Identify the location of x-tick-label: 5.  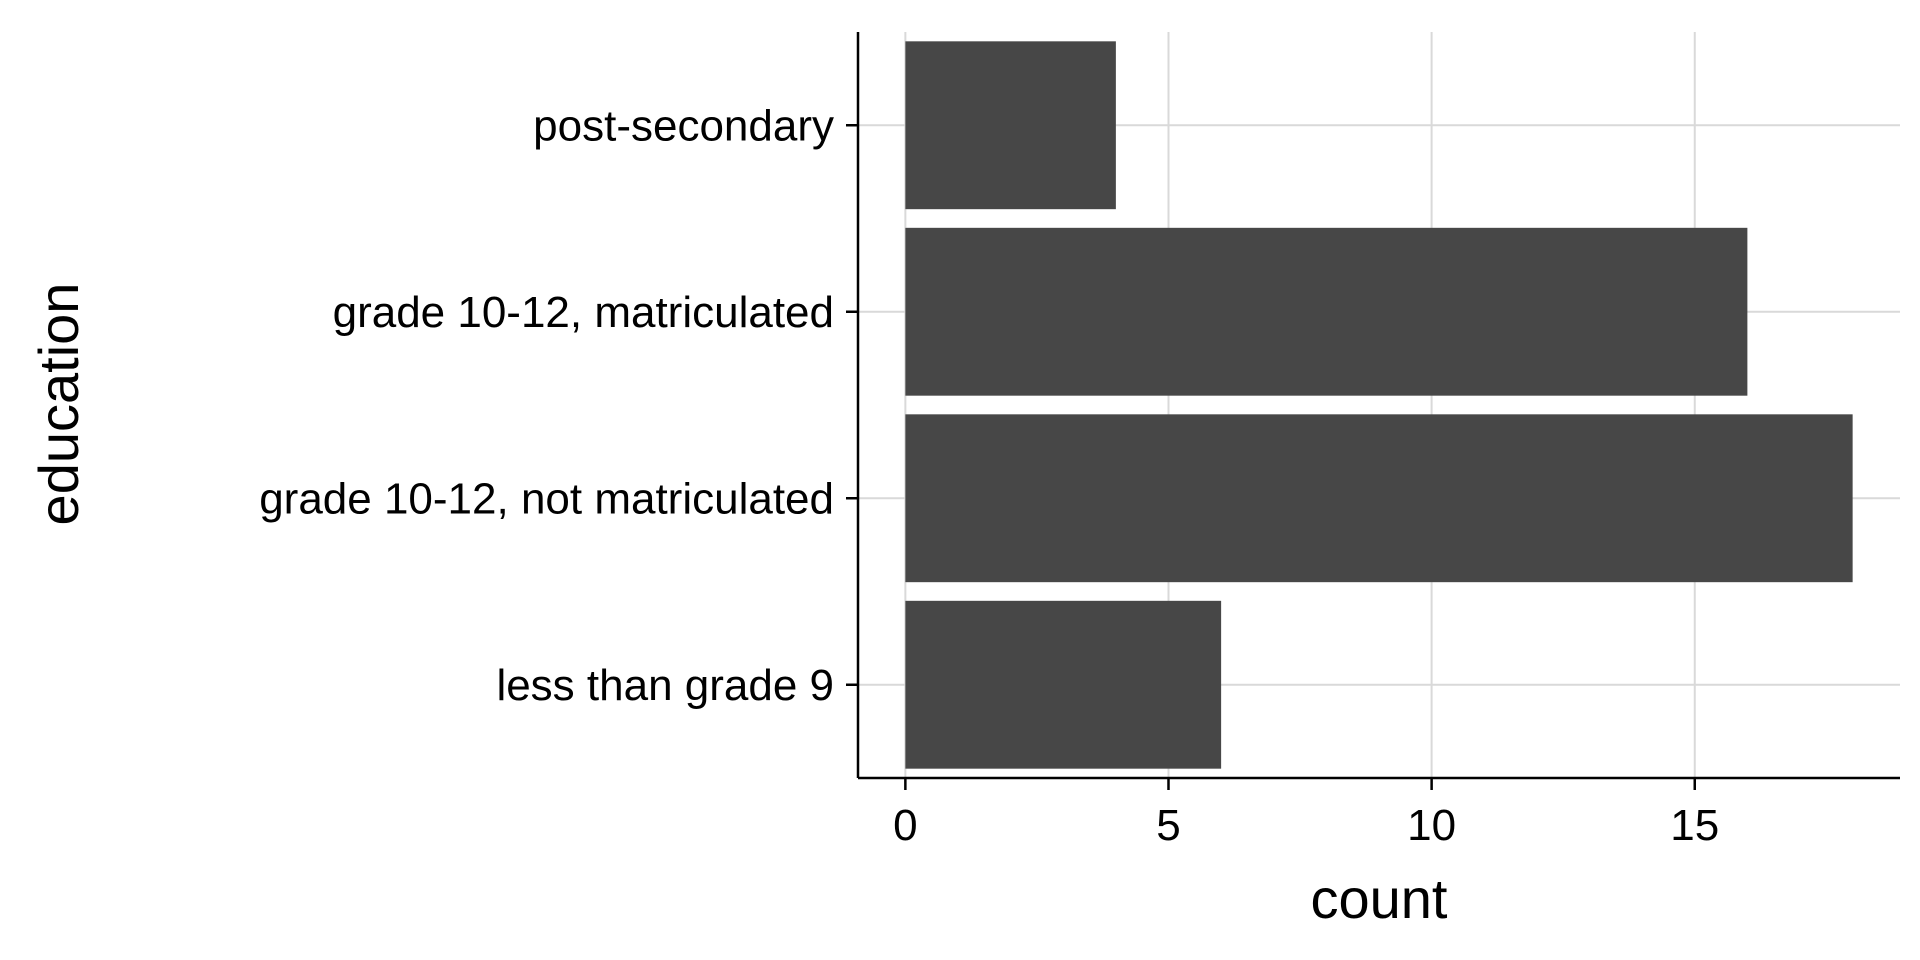
(1168, 825).